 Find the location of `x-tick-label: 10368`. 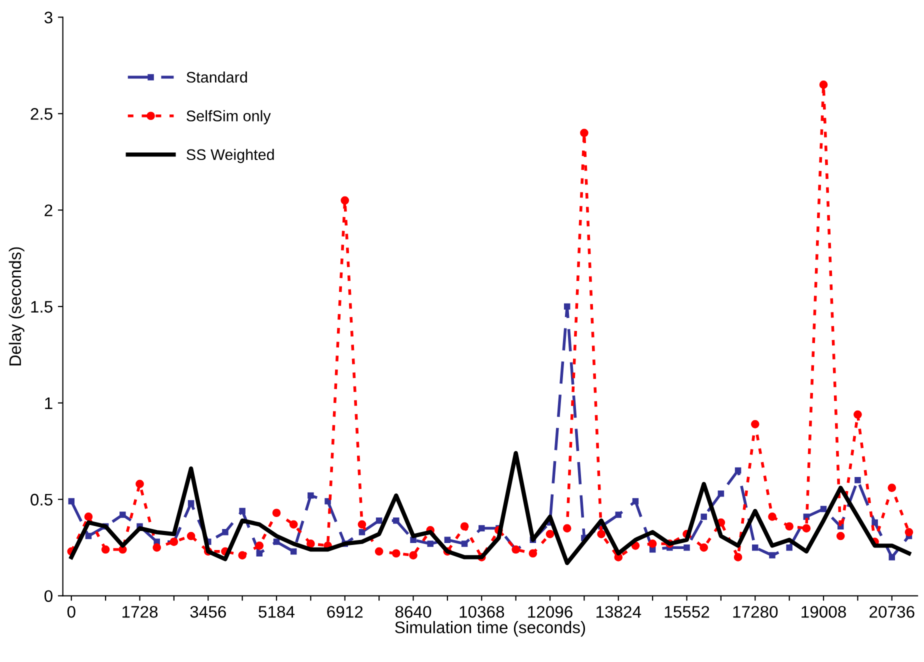

x-tick-label: 10368 is located at coordinates (482, 612).